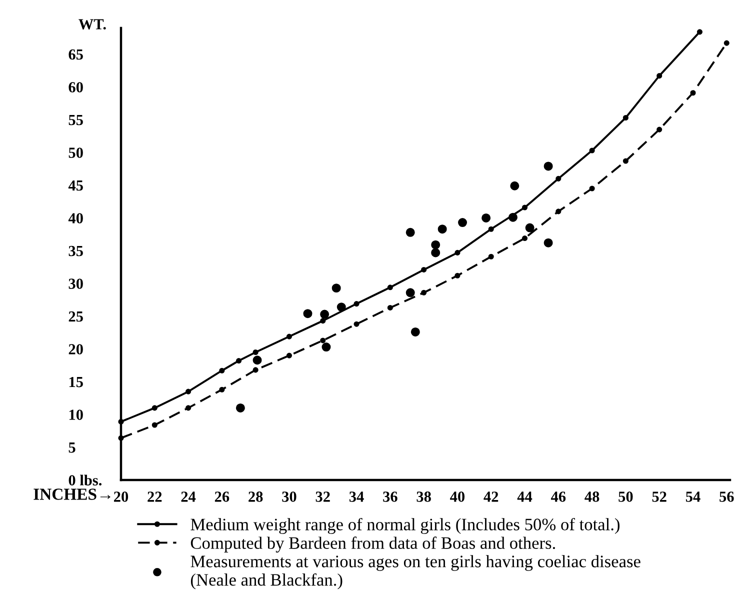 The width and height of the screenshot is (735, 612). Describe the element at coordinates (390, 497) in the screenshot. I see `x-tick-label: 36` at that location.